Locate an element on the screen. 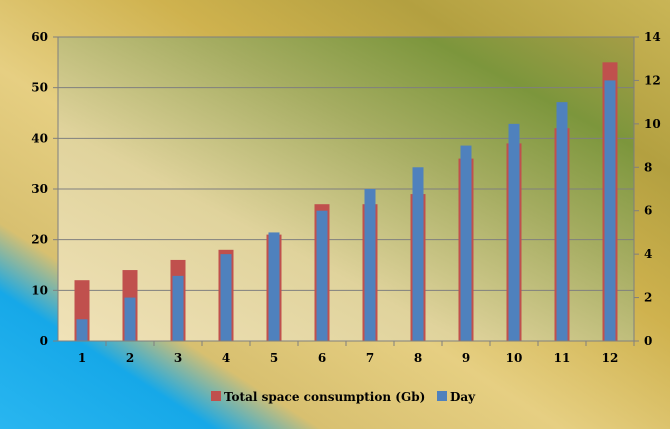 The image size is (670, 434). right-axis-tick-label: 10 is located at coordinates (652, 124).